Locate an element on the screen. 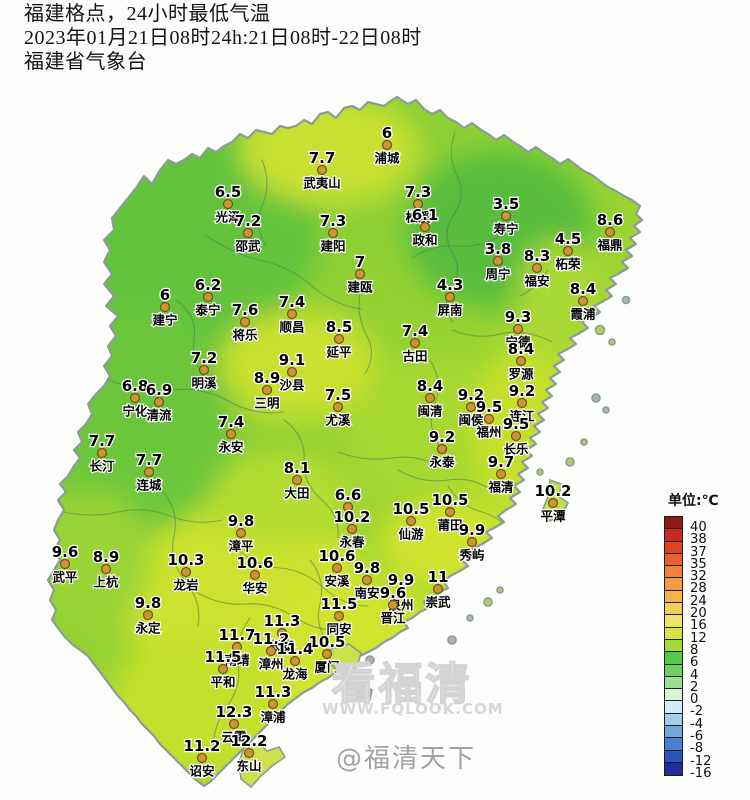  station: 3.5 寿宁 is located at coordinates (505, 216).